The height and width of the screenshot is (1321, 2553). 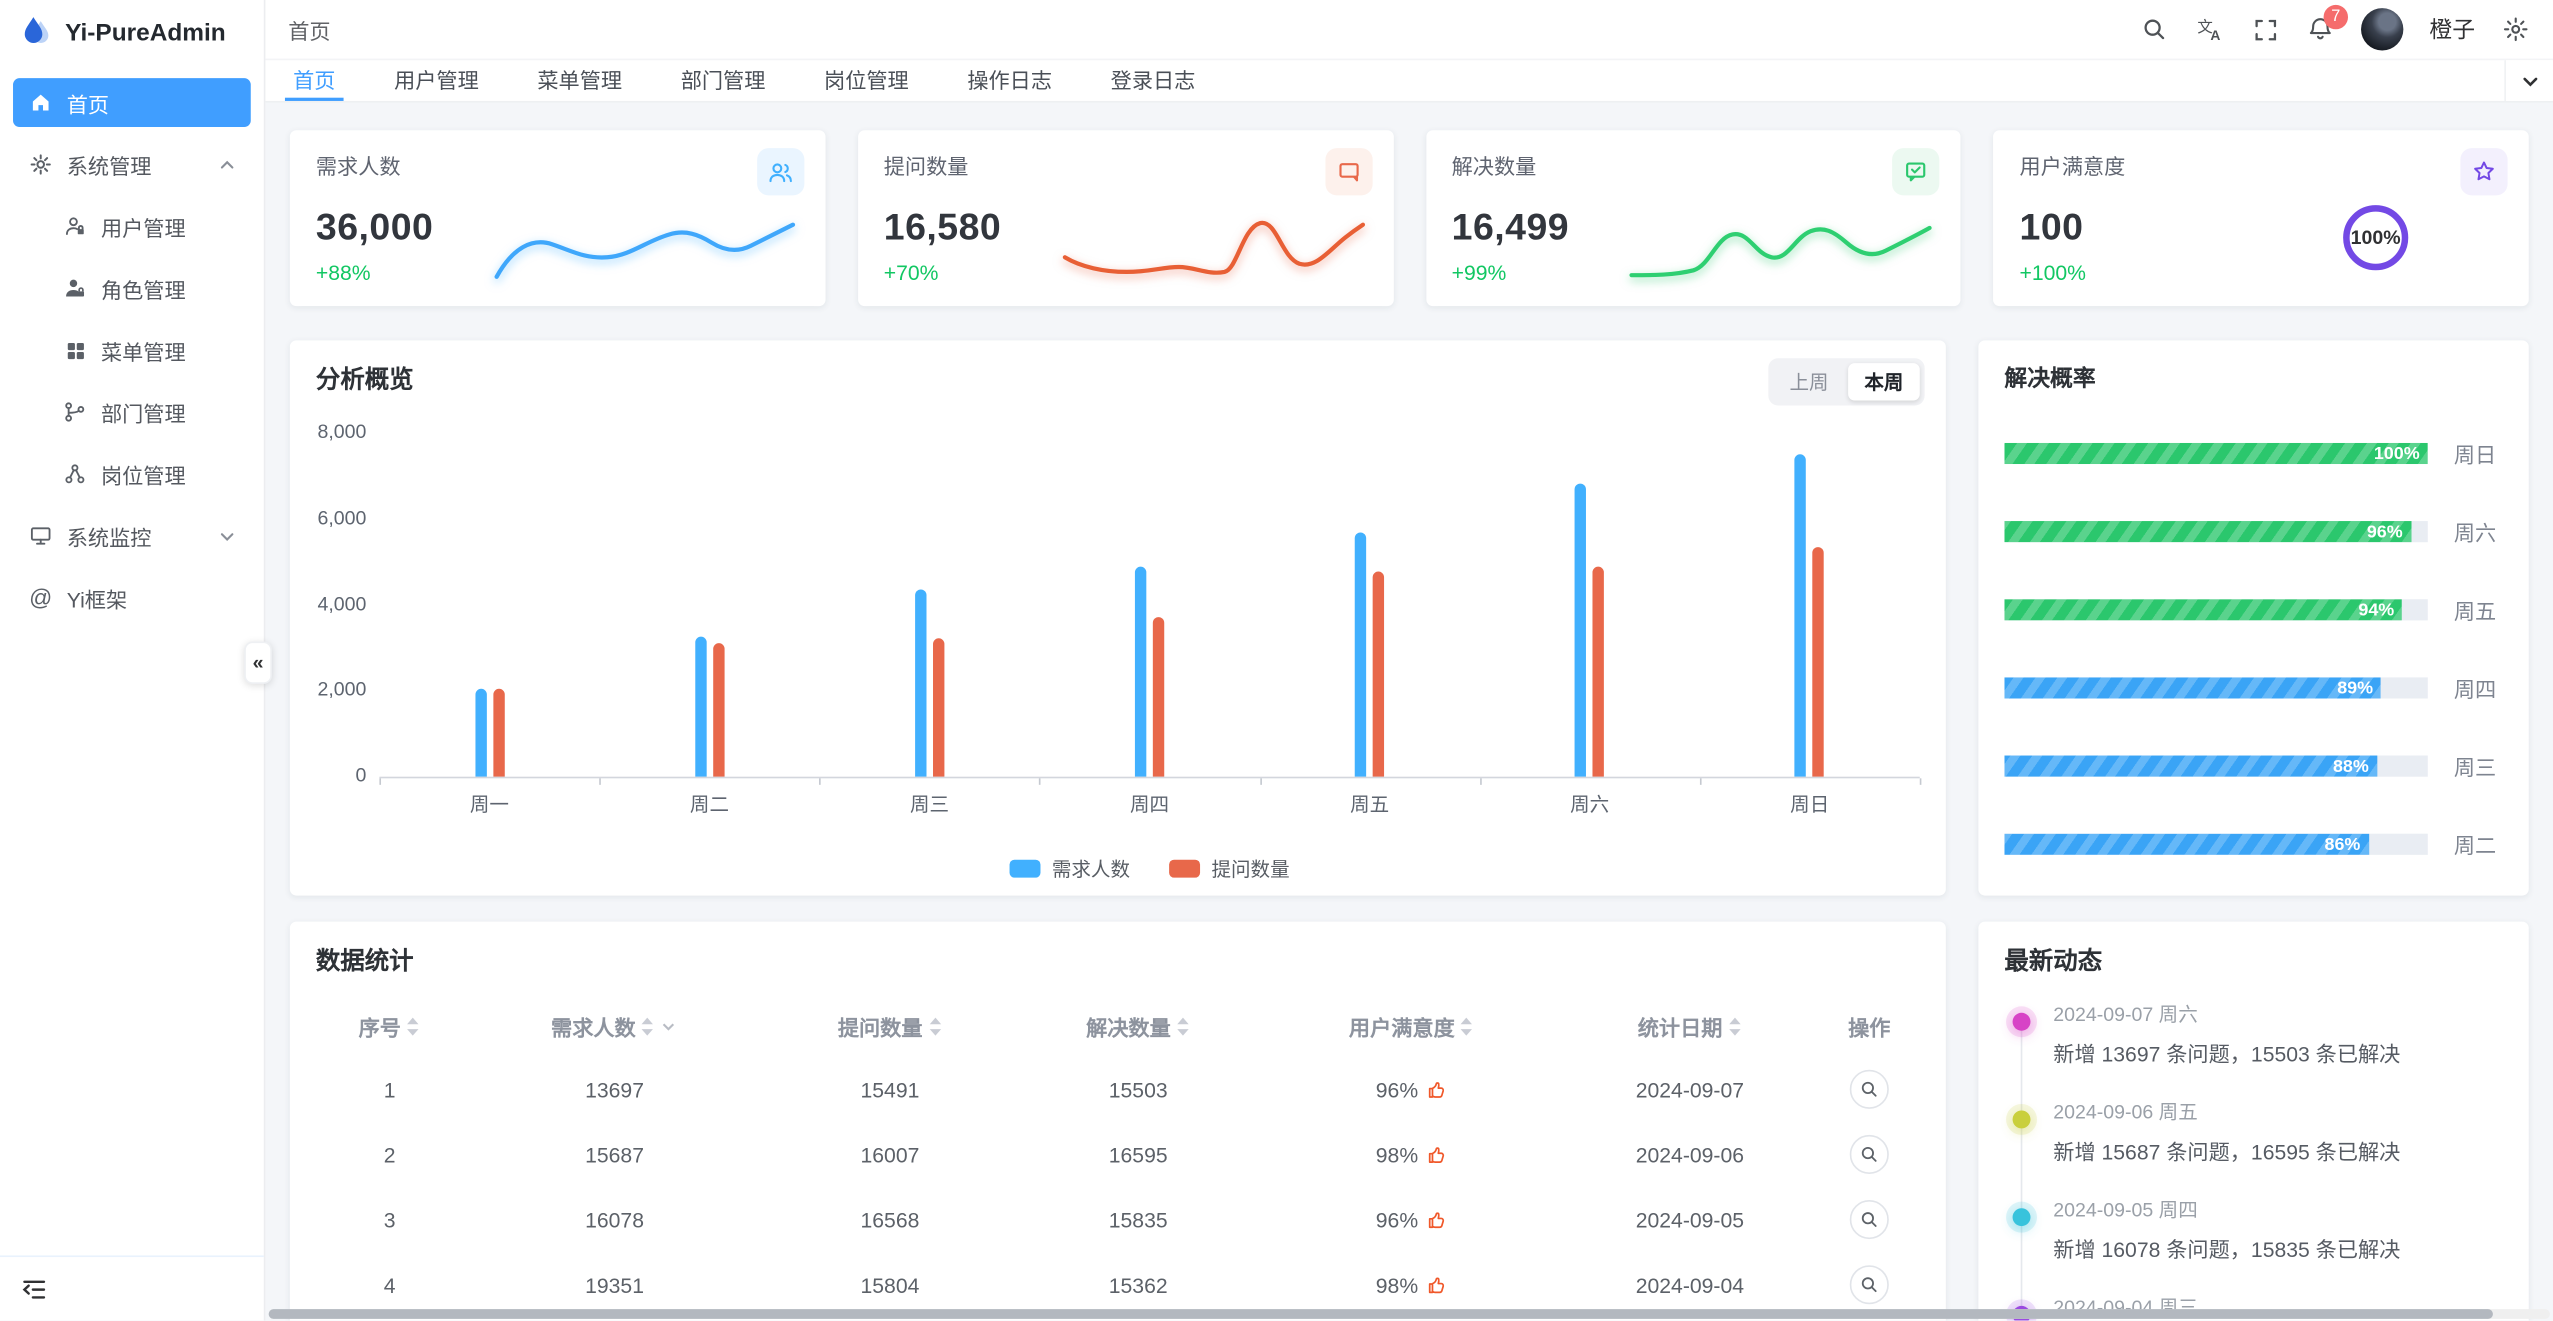 What do you see at coordinates (700, 707) in the screenshot?
I see `bar-需求人数-周二` at bounding box center [700, 707].